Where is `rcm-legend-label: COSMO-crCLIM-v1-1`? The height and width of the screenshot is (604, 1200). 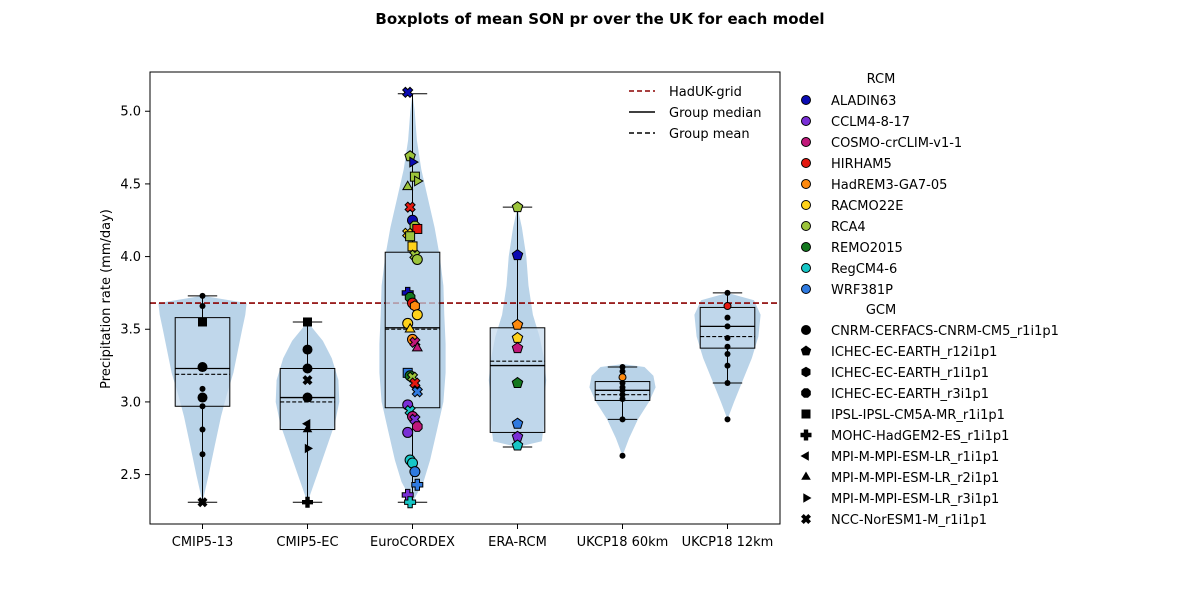
rcm-legend-label: COSMO-crCLIM-v1-1 is located at coordinates (896, 143).